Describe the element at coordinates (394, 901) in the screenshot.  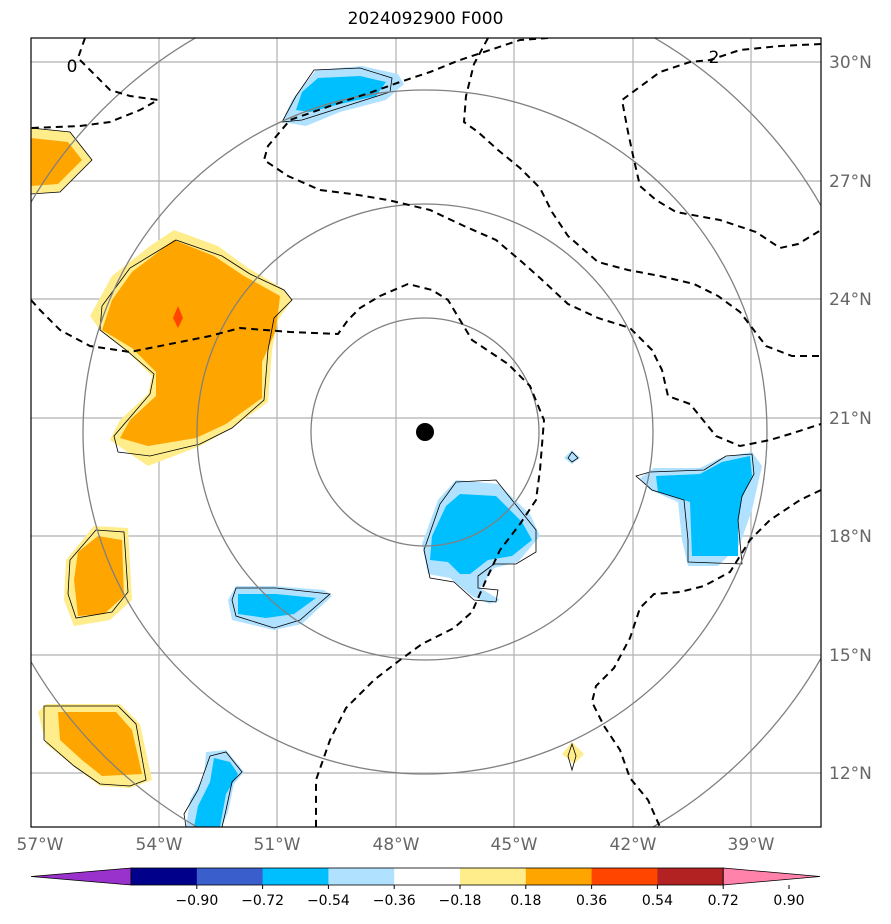
I see `colorbar-tick-label: −0.36` at that location.